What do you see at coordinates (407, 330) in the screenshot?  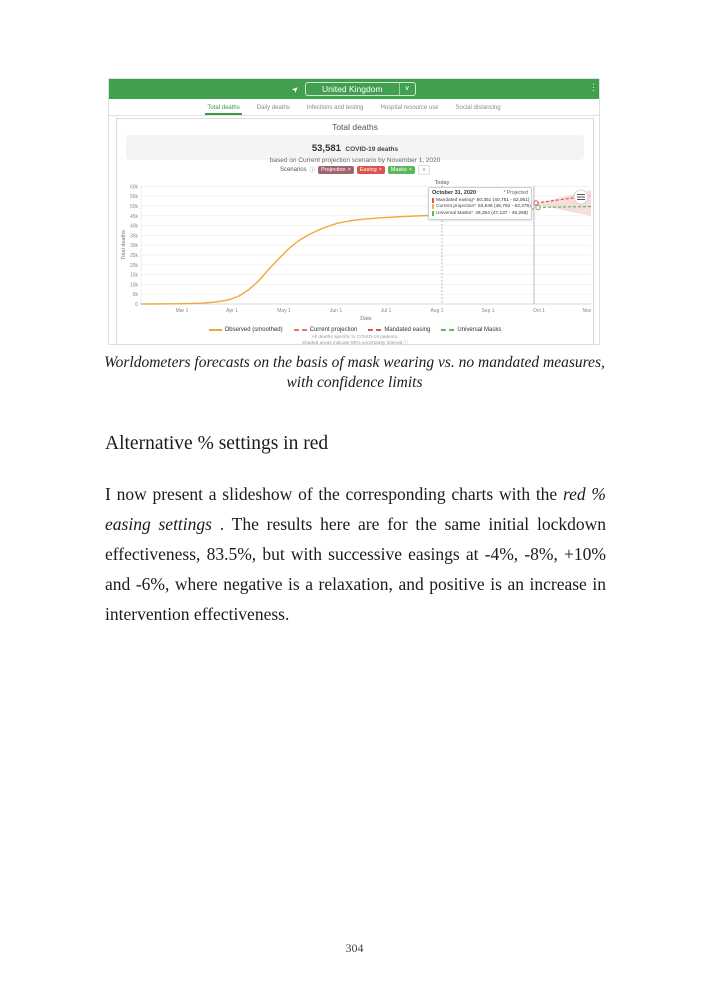 I see `legend-label: Mandated easing` at bounding box center [407, 330].